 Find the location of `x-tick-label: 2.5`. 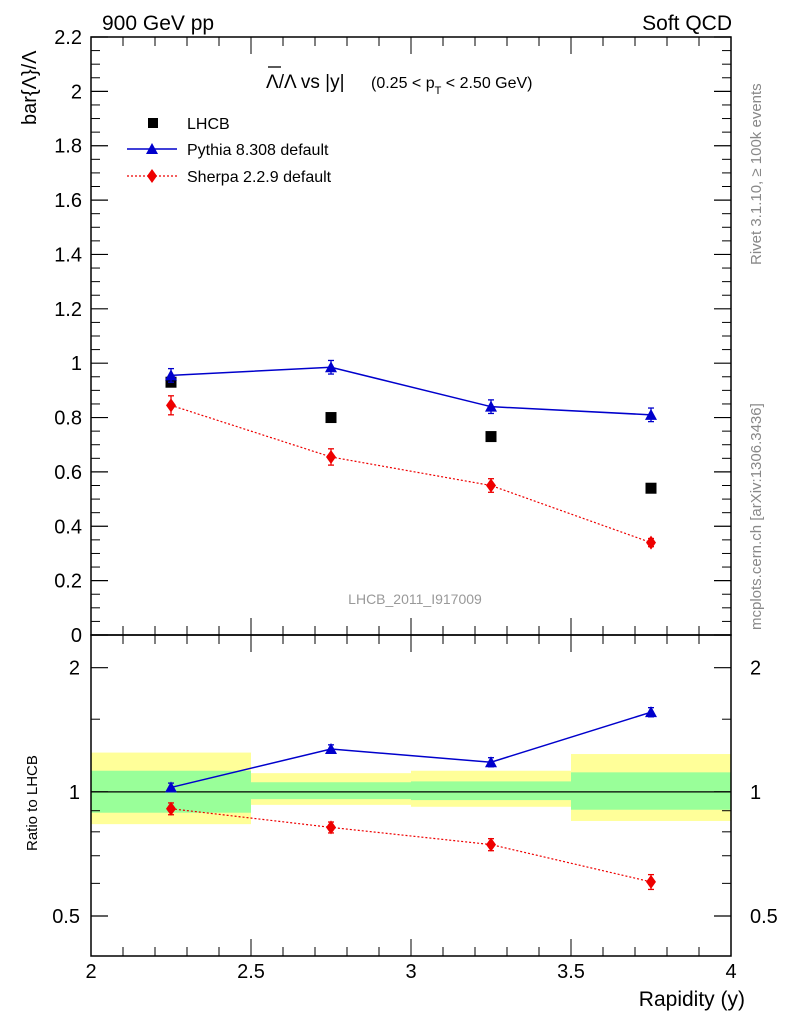

x-tick-label: 2.5 is located at coordinates (251, 972).